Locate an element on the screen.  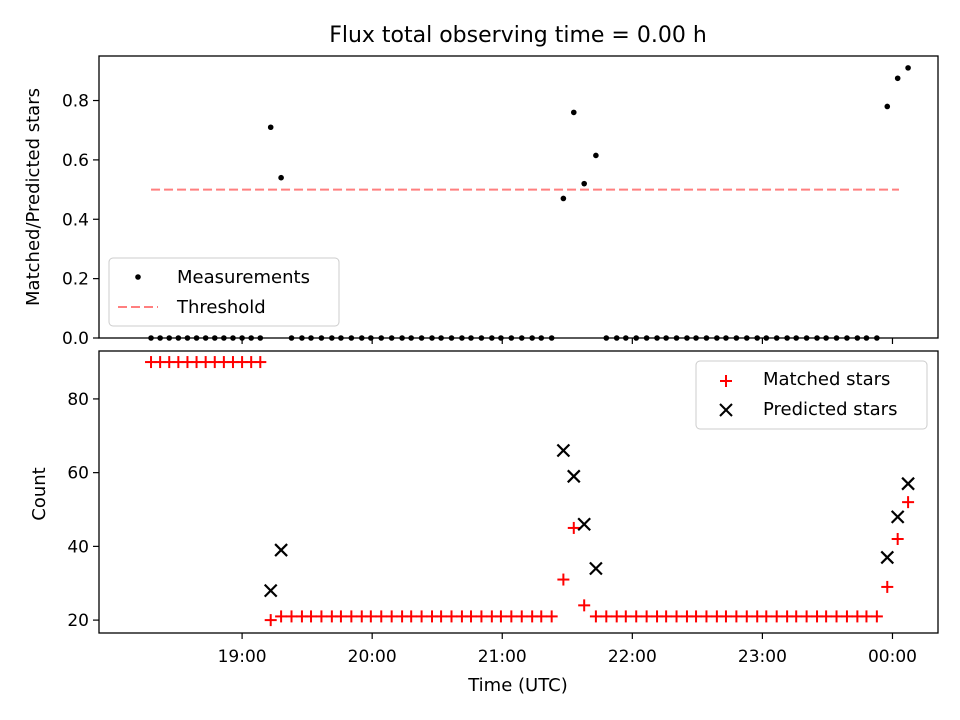
bottom-legend-box is located at coordinates (811, 395).